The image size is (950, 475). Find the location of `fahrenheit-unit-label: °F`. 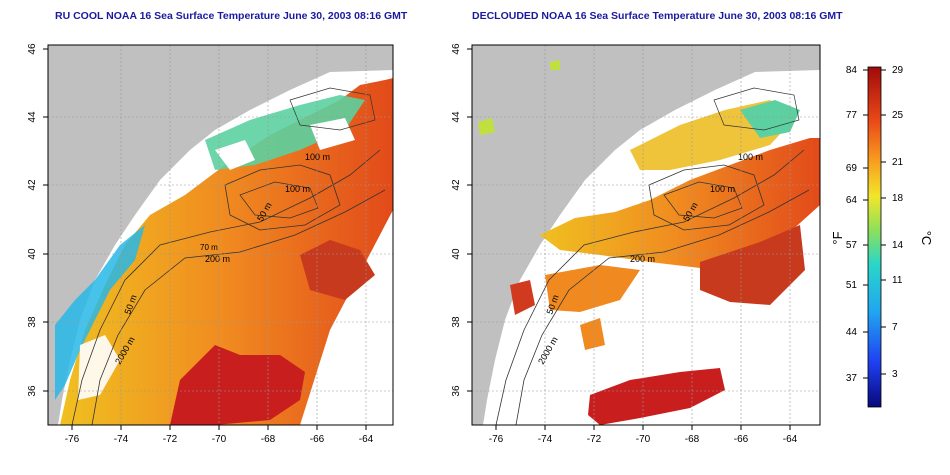

fahrenheit-unit-label: °F is located at coordinates (837, 237).